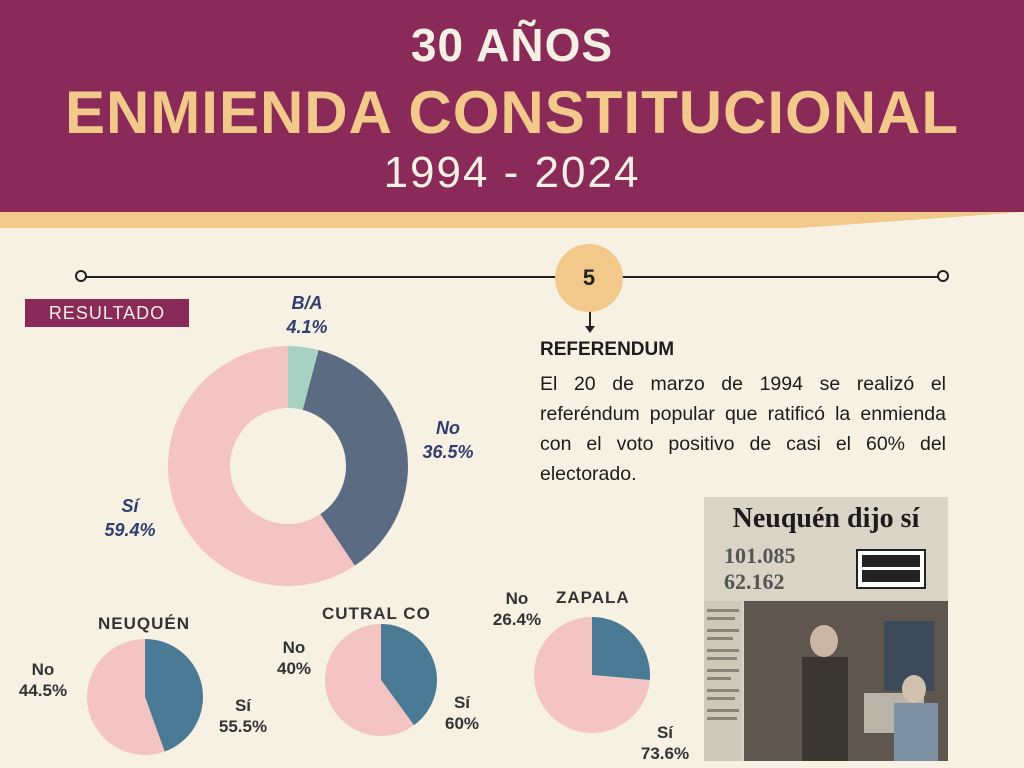 Image resolution: width=1024 pixels, height=768 pixels. Describe the element at coordinates (590, 320) in the screenshot. I see `arrow-down-icon` at that location.